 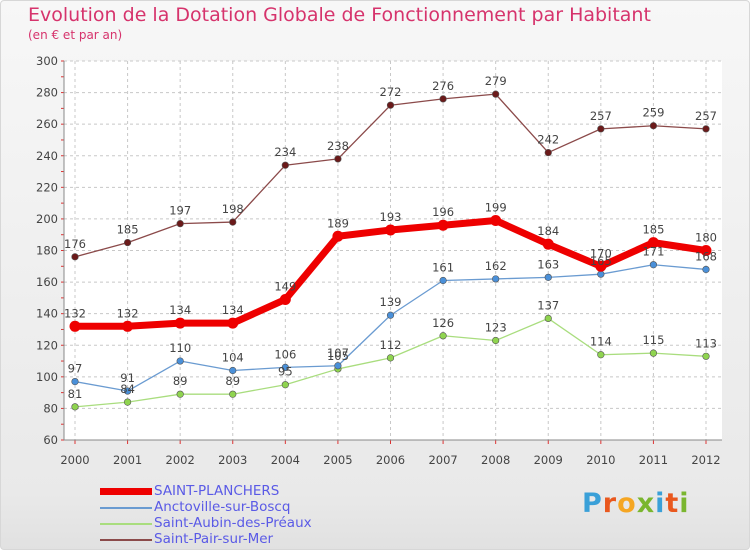 What do you see at coordinates (285, 152) in the screenshot?
I see `data-label: 234` at bounding box center [285, 152].